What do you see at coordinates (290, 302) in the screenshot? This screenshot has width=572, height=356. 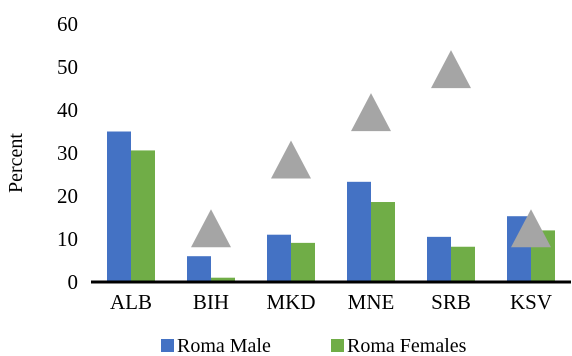 I see `x-tick-label: MKD` at bounding box center [290, 302].